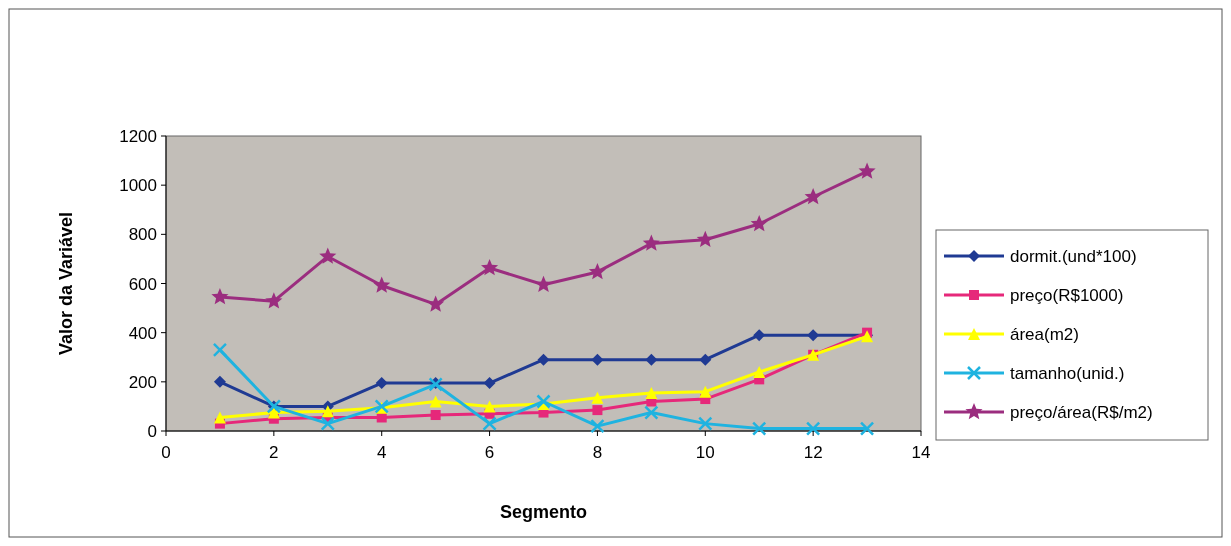 The width and height of the screenshot is (1231, 546). What do you see at coordinates (543, 512) in the screenshot?
I see `x-axis-title: Segmento` at bounding box center [543, 512].